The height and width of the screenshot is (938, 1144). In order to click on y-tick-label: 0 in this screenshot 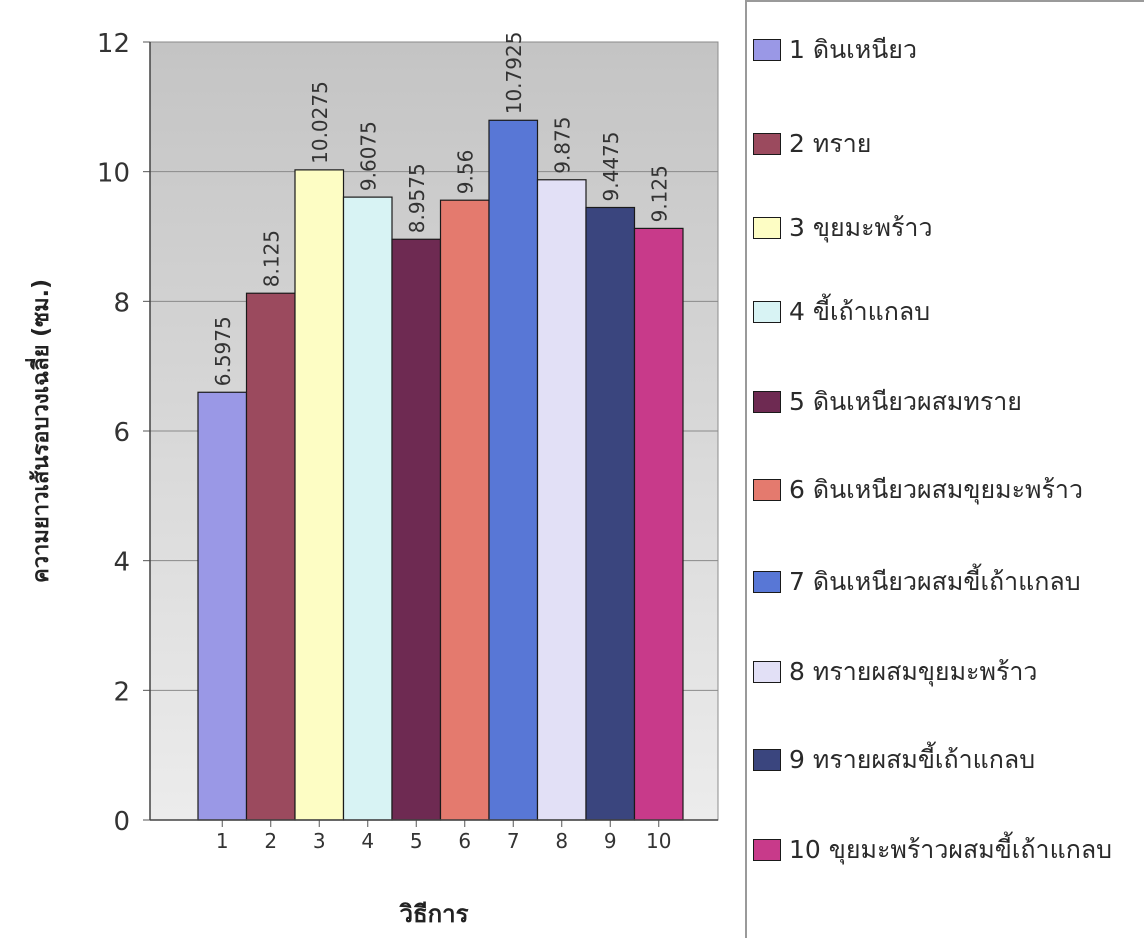, I will do `click(121, 822)`.